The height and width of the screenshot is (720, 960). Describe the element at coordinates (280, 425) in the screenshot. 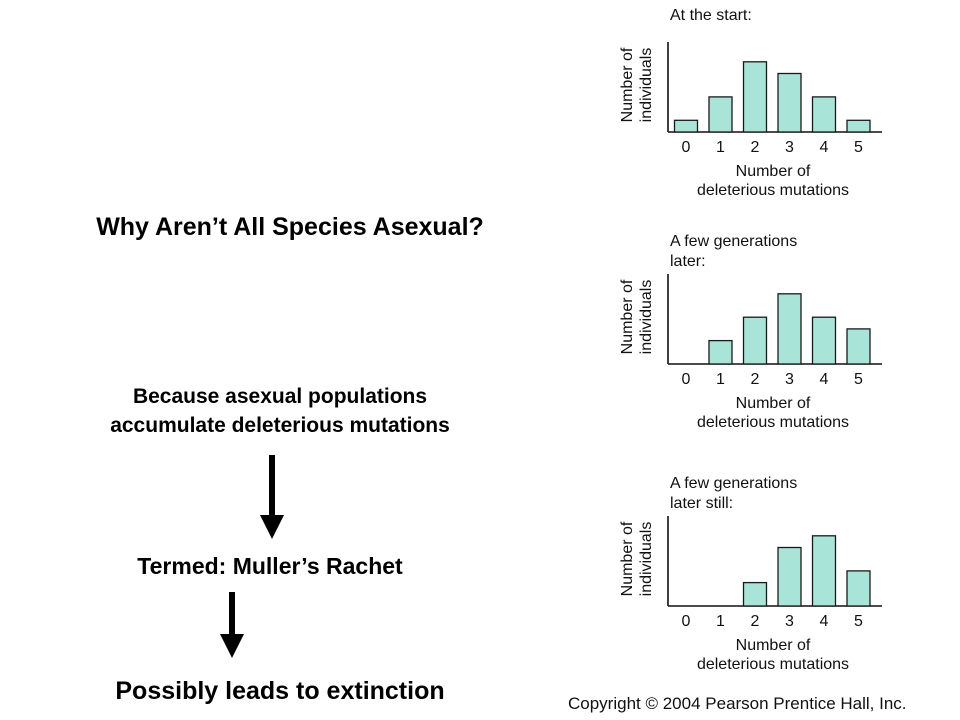

I see `explanation-line-2: accumulate deleterious mutations` at that location.